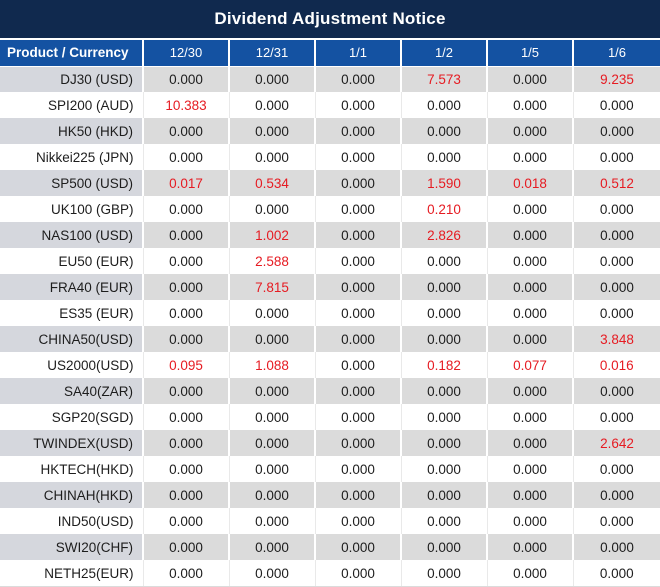 The image size is (660, 587). Describe the element at coordinates (71, 443) in the screenshot. I see `product-label: TWINDEX(USD)` at that location.